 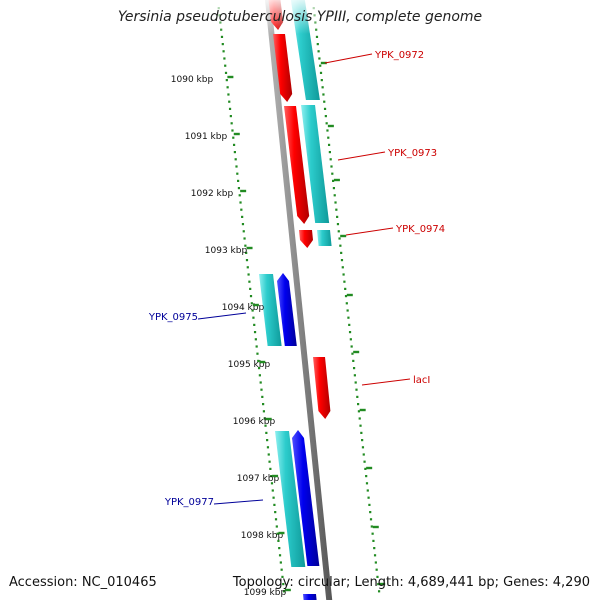 I want to click on axis-tick-label: 1095 kbp, so click(x=249, y=365).